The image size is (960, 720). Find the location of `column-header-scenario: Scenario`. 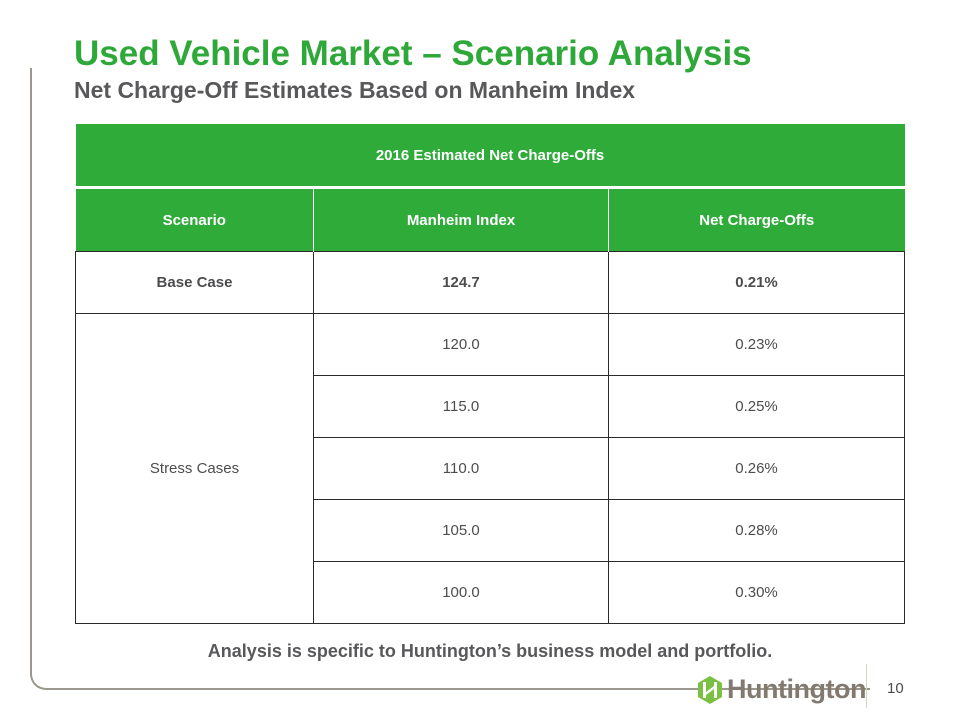

column-header-scenario: Scenario is located at coordinates (194, 219).